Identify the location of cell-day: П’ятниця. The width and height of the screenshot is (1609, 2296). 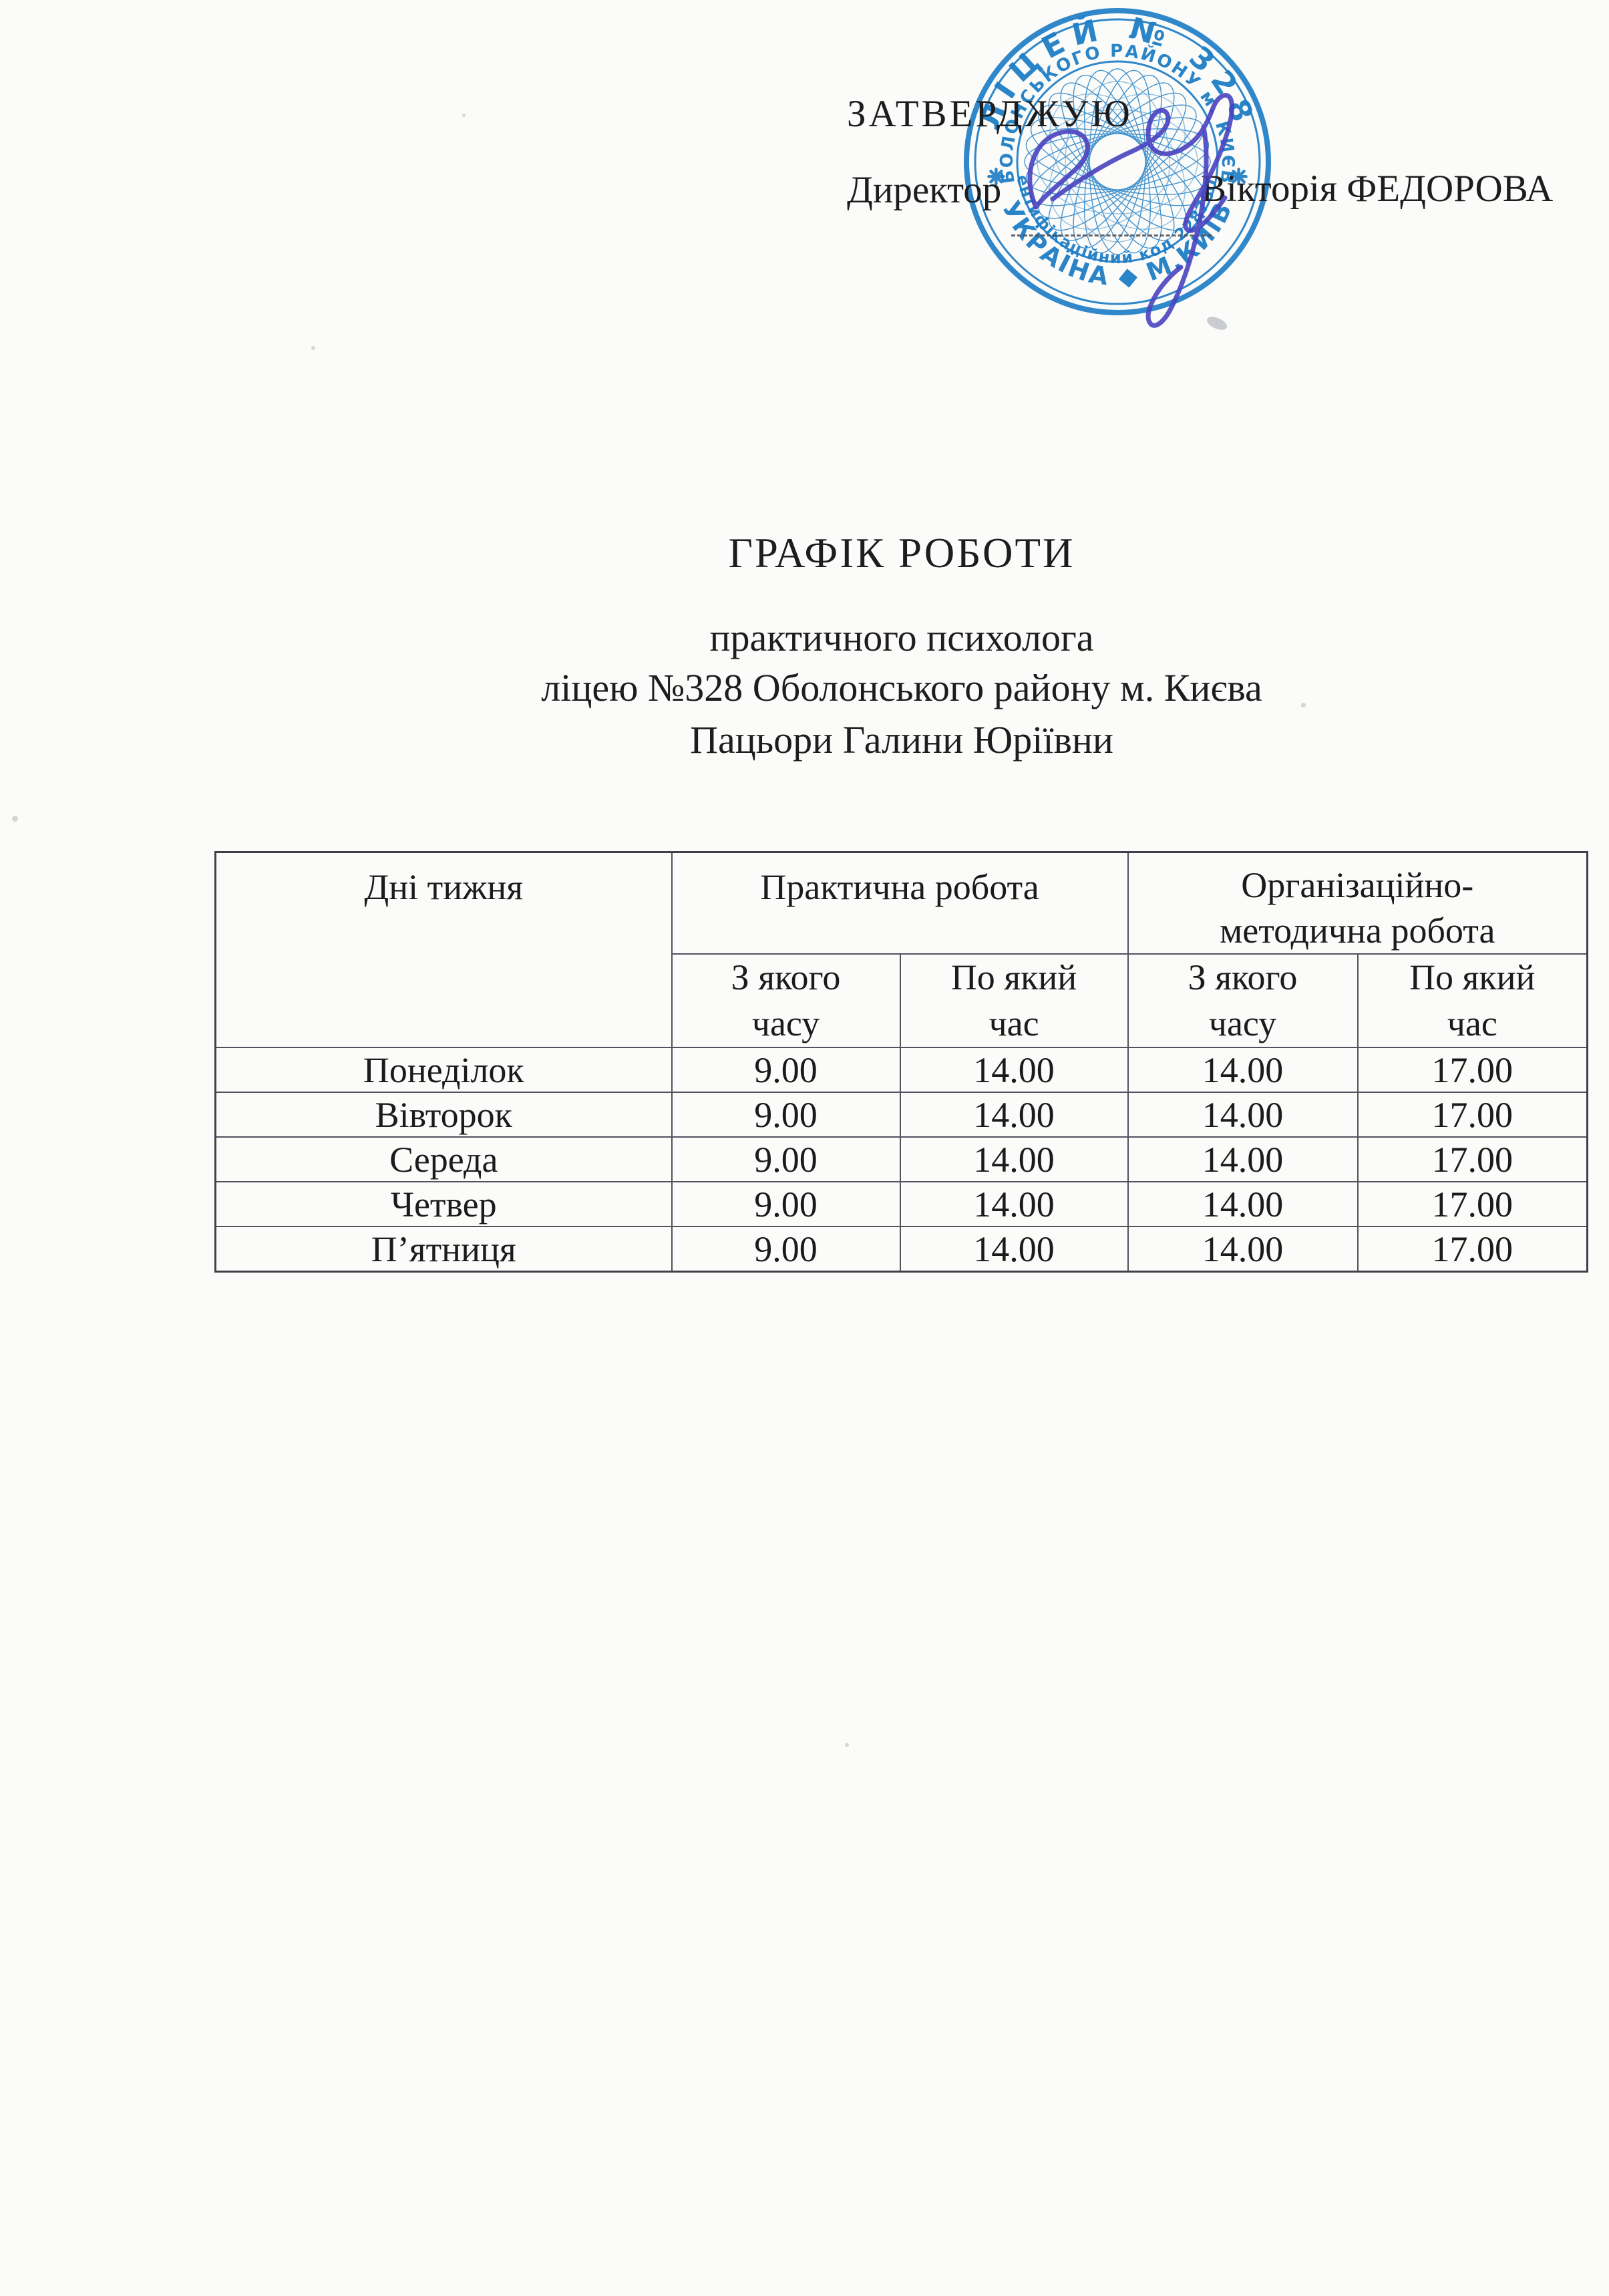
(443, 1249).